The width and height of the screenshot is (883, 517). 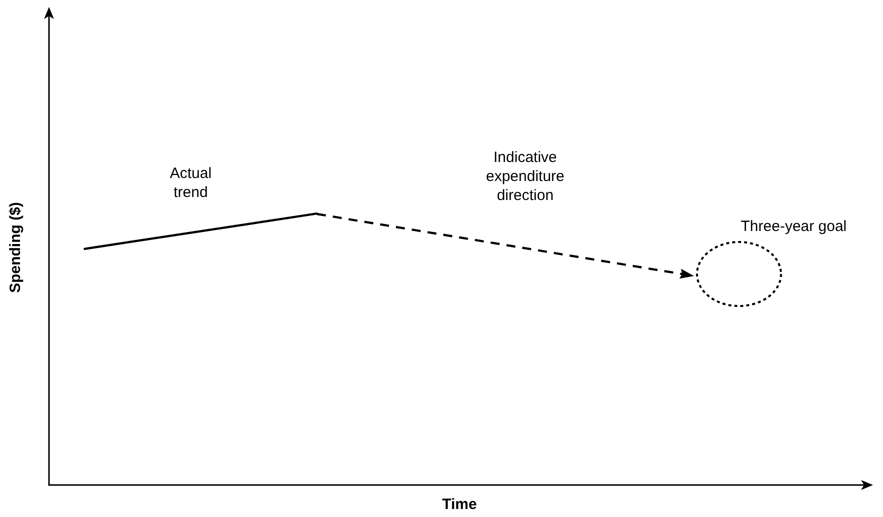 I want to click on series-label: Actual trend, so click(x=190, y=183).